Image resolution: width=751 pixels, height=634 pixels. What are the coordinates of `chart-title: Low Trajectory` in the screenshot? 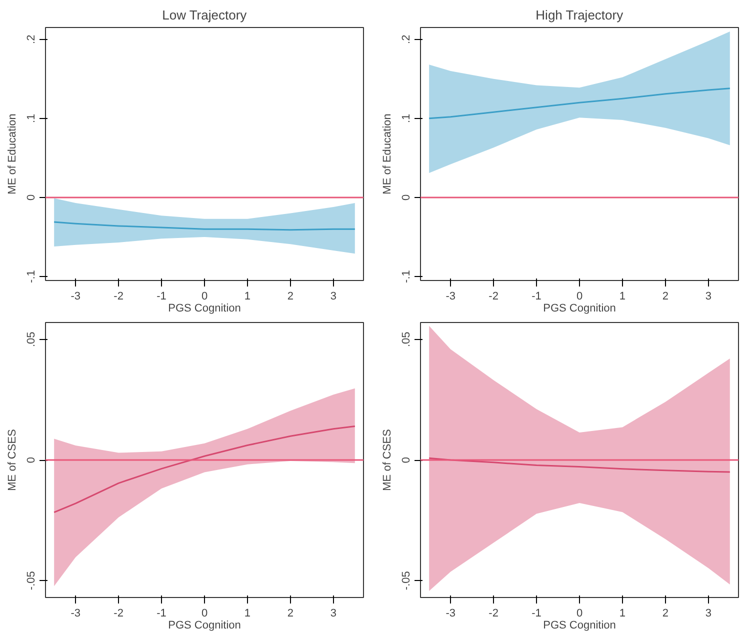 It's located at (205, 15).